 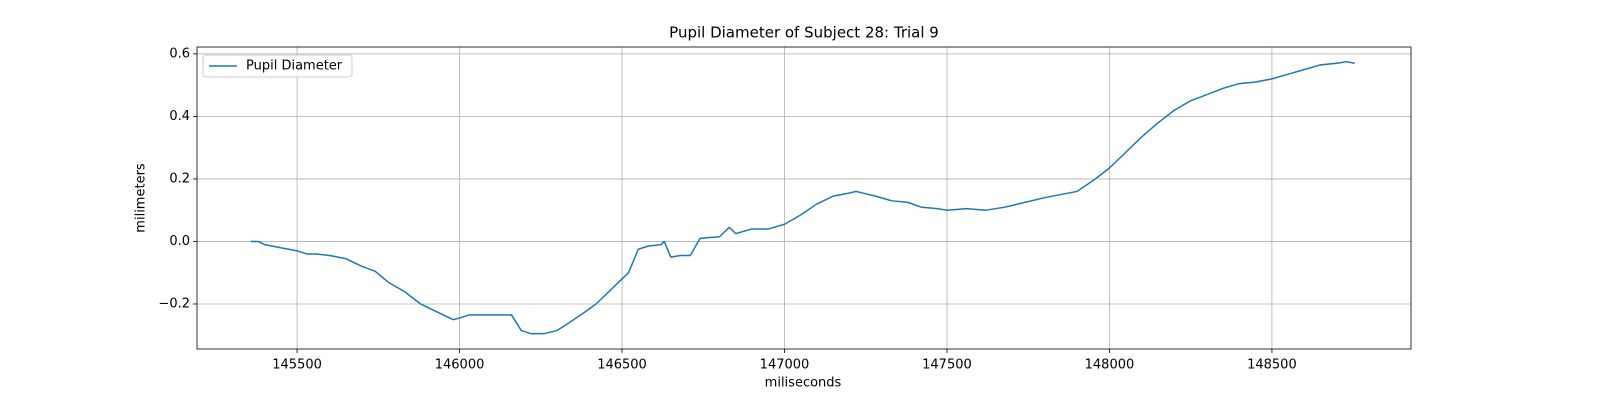 I want to click on y-tick-label: 0.0, so click(x=179, y=241).